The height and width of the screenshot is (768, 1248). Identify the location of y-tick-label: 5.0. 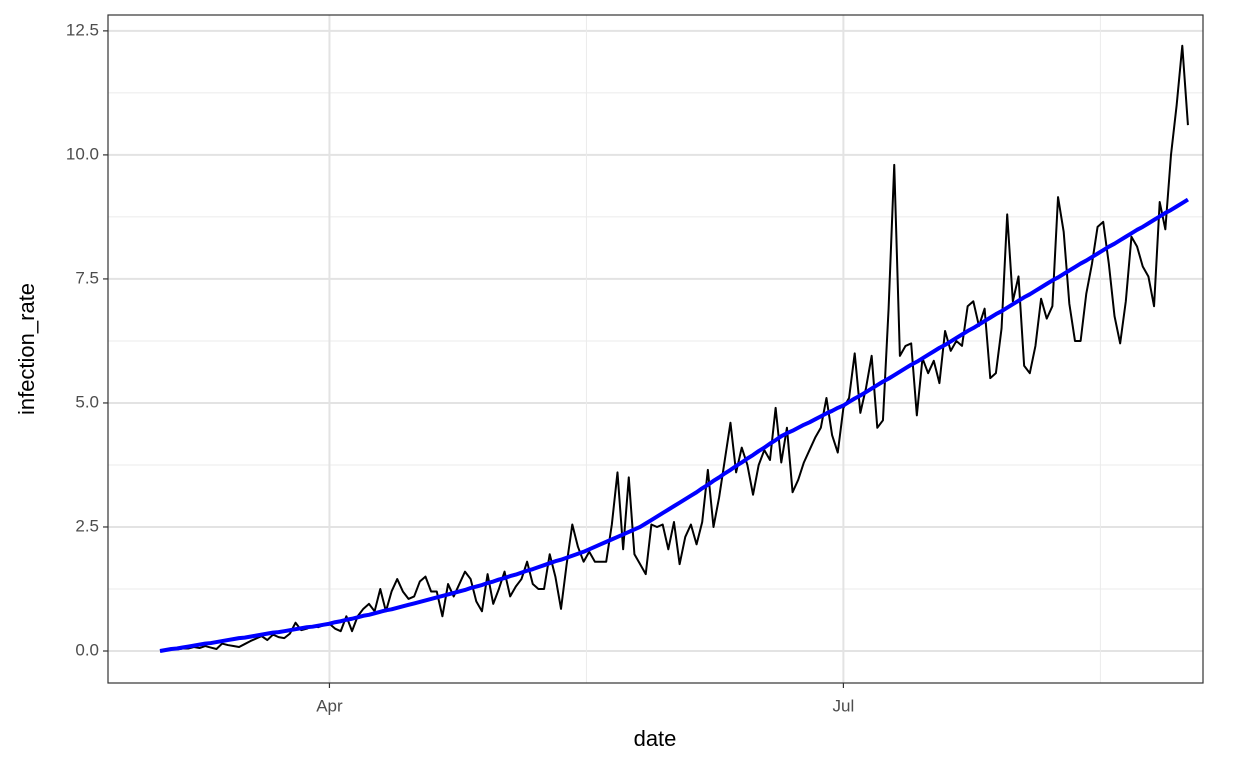
(87, 401).